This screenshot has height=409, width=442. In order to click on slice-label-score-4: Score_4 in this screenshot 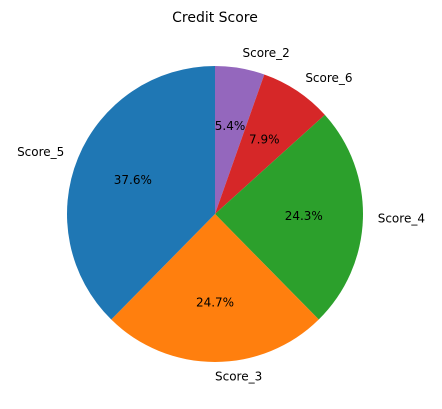, I will do `click(401, 218)`.